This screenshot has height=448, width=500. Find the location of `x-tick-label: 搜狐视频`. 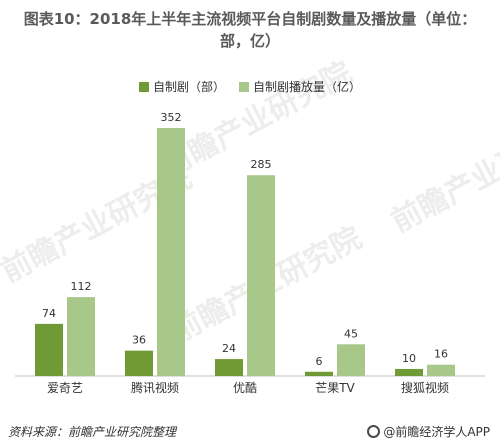

x-tick-label: 搜狐视频 is located at coordinates (425, 387).